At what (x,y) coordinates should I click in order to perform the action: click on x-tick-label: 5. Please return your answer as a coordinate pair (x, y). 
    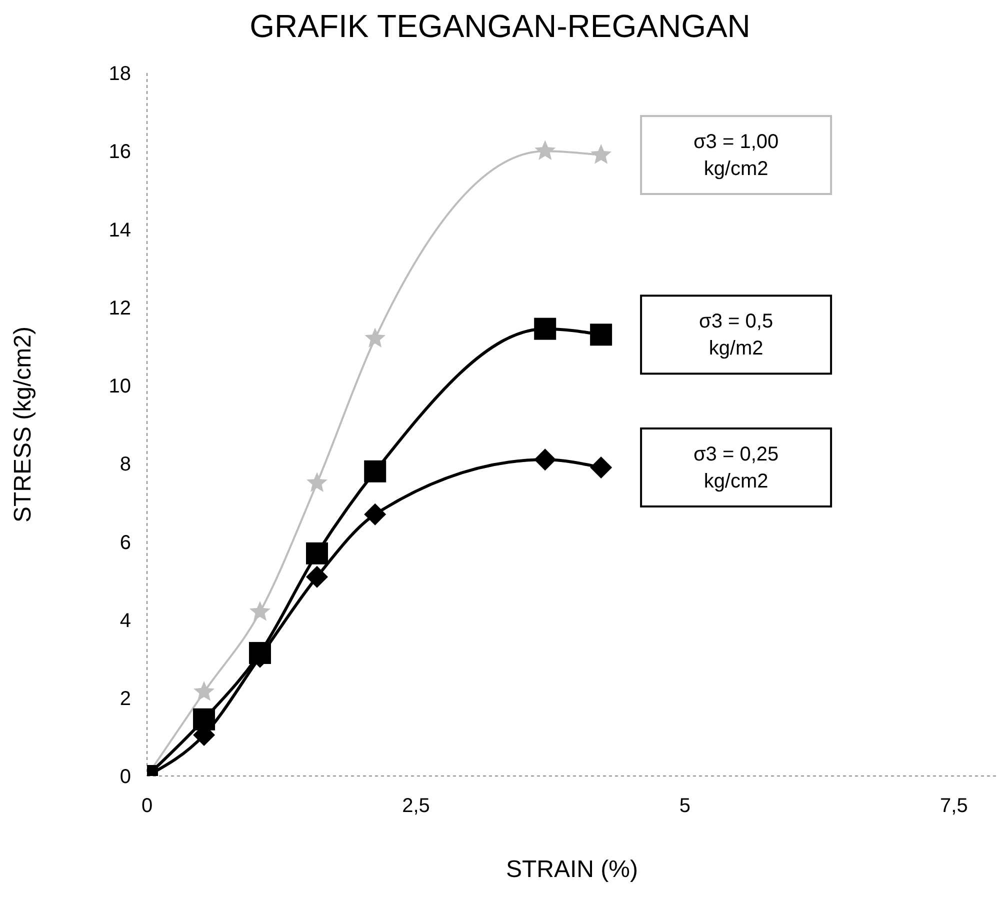
    Looking at the image, I should click on (685, 806).